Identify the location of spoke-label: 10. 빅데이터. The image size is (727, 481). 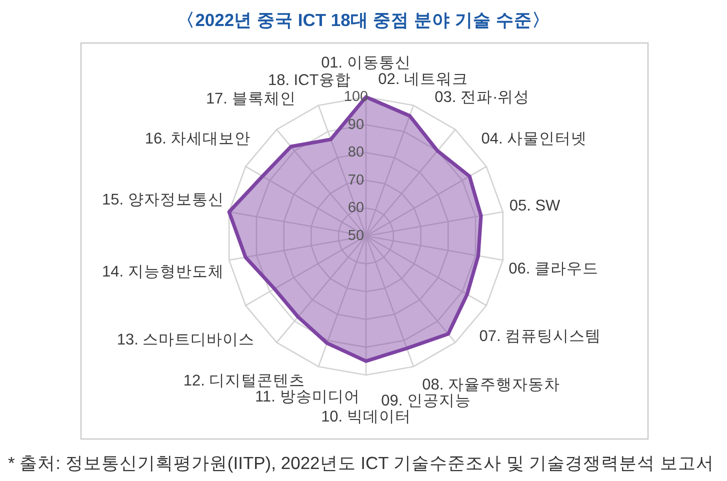
(366, 417).